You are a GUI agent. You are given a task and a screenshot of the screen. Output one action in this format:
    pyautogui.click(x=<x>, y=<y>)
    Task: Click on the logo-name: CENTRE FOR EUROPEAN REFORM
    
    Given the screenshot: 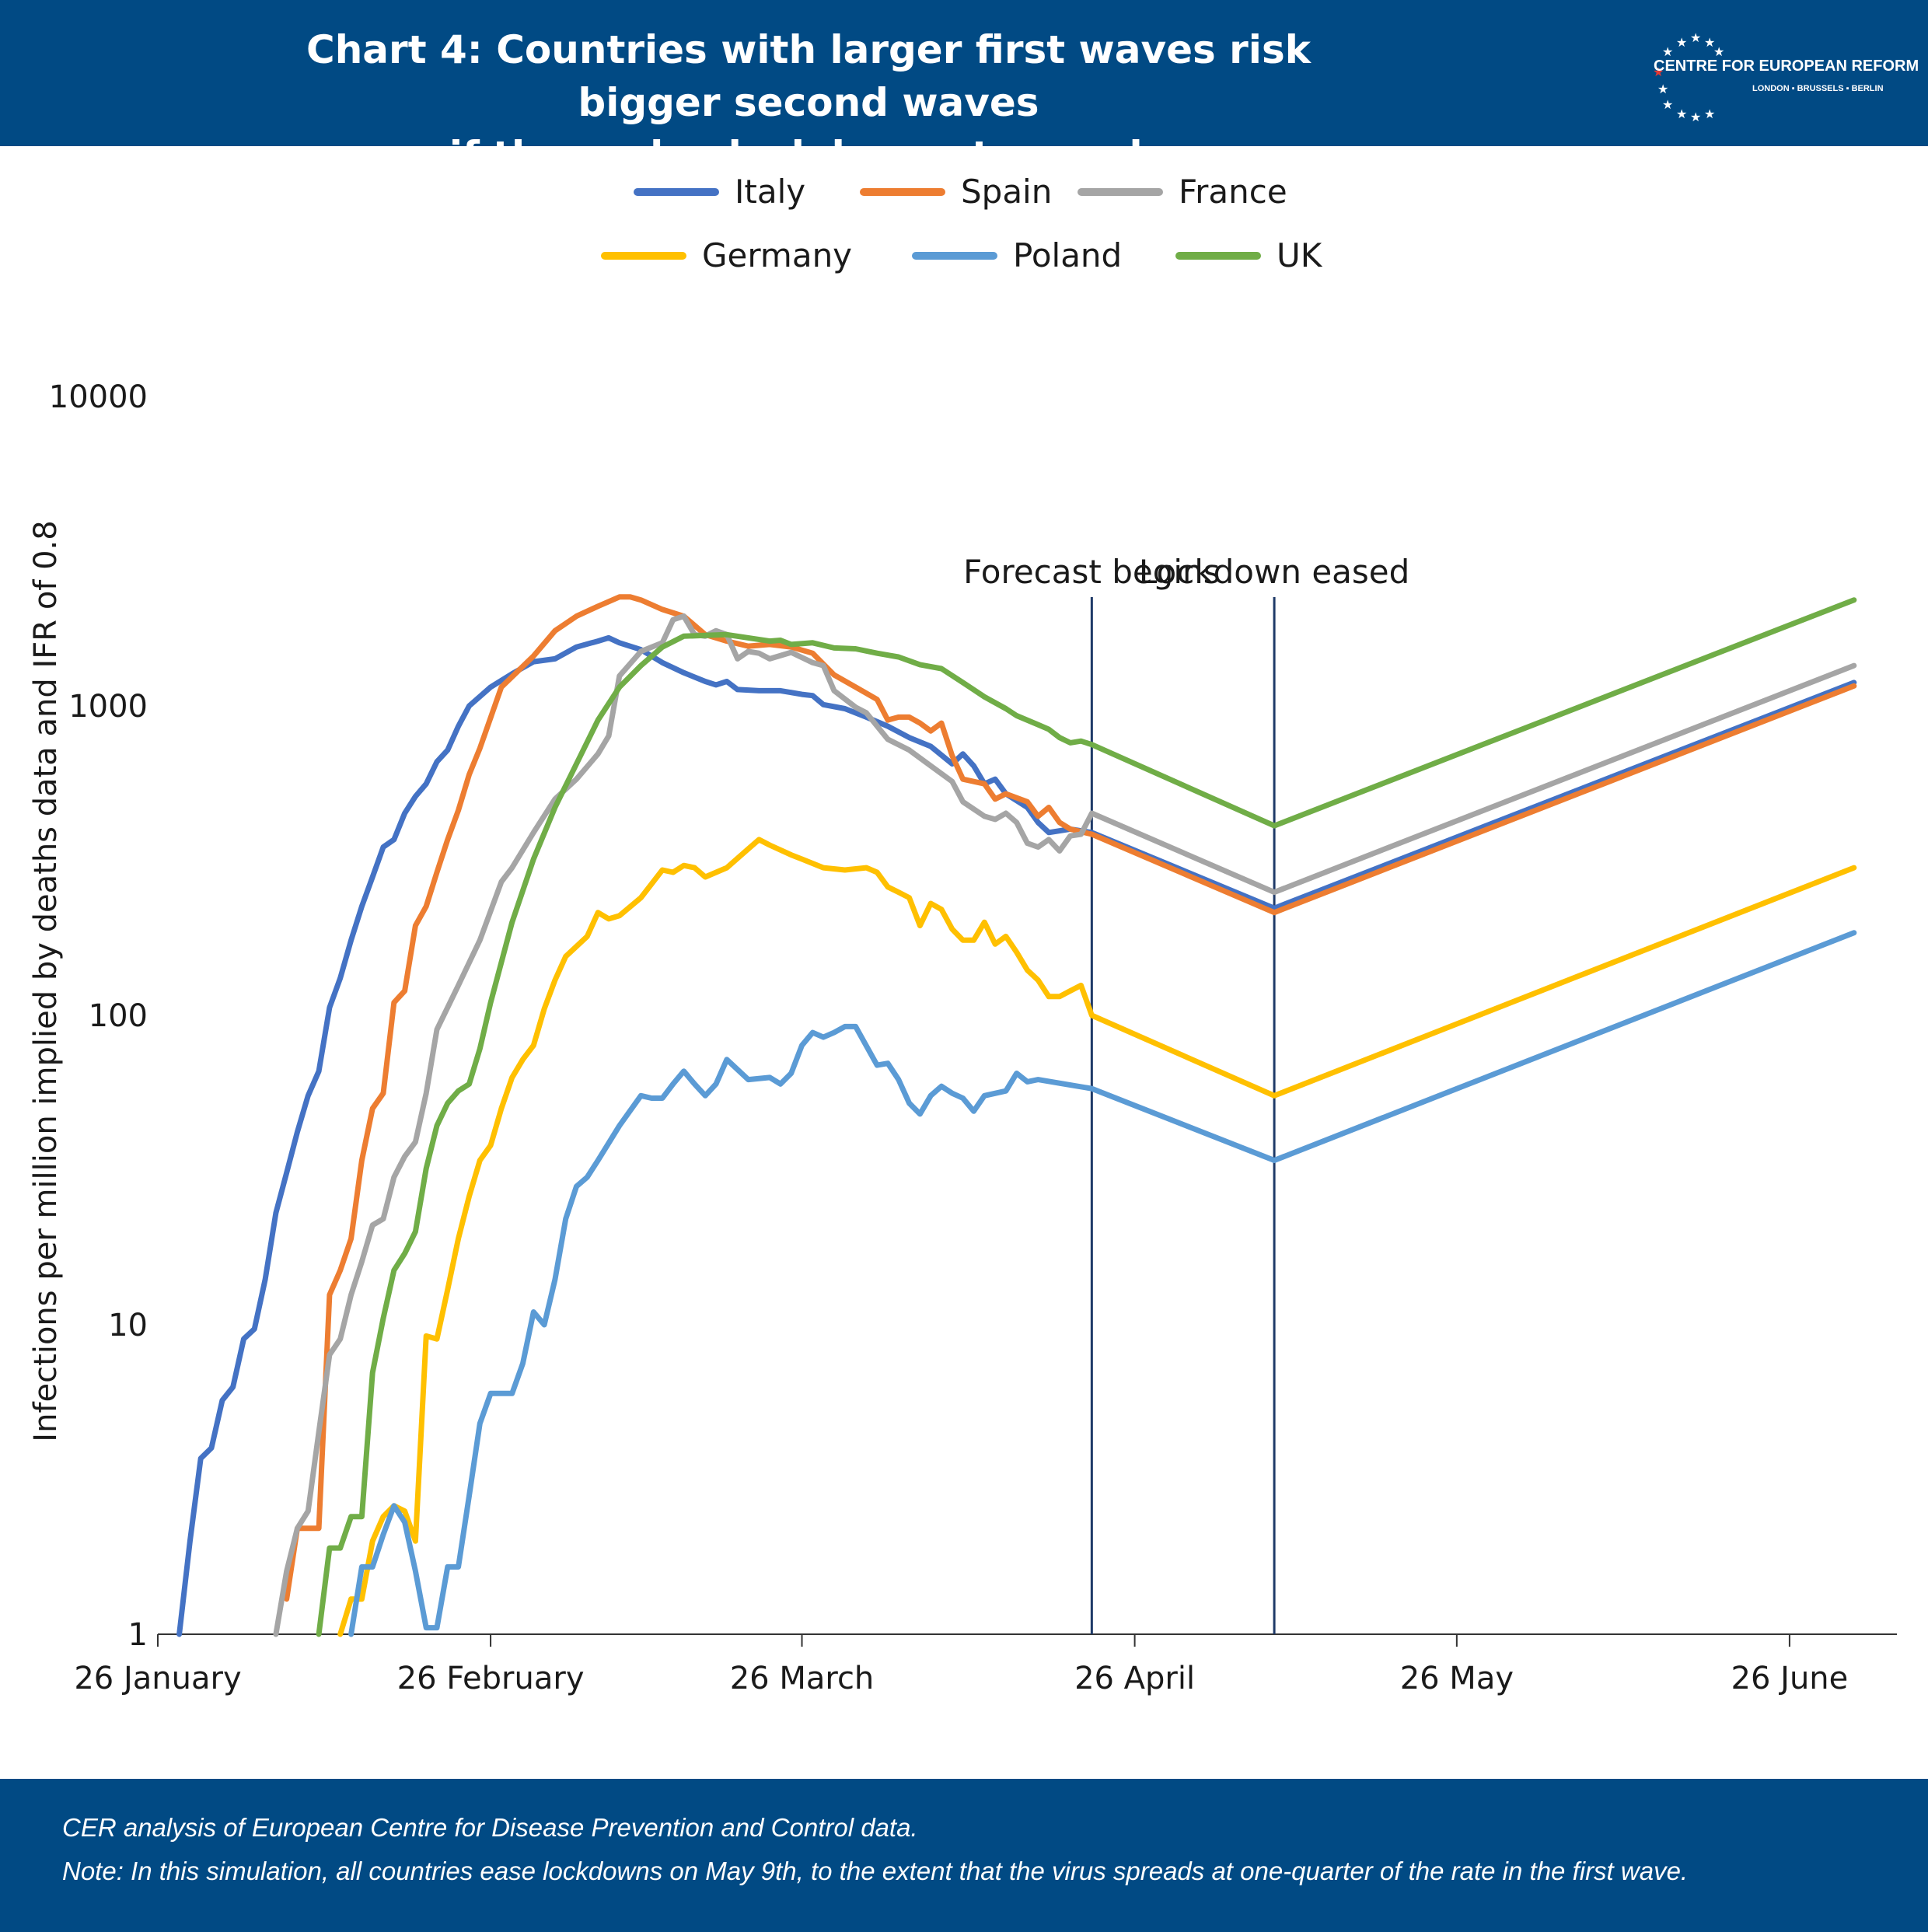 What is the action you would take?
    pyautogui.click(x=1787, y=66)
    